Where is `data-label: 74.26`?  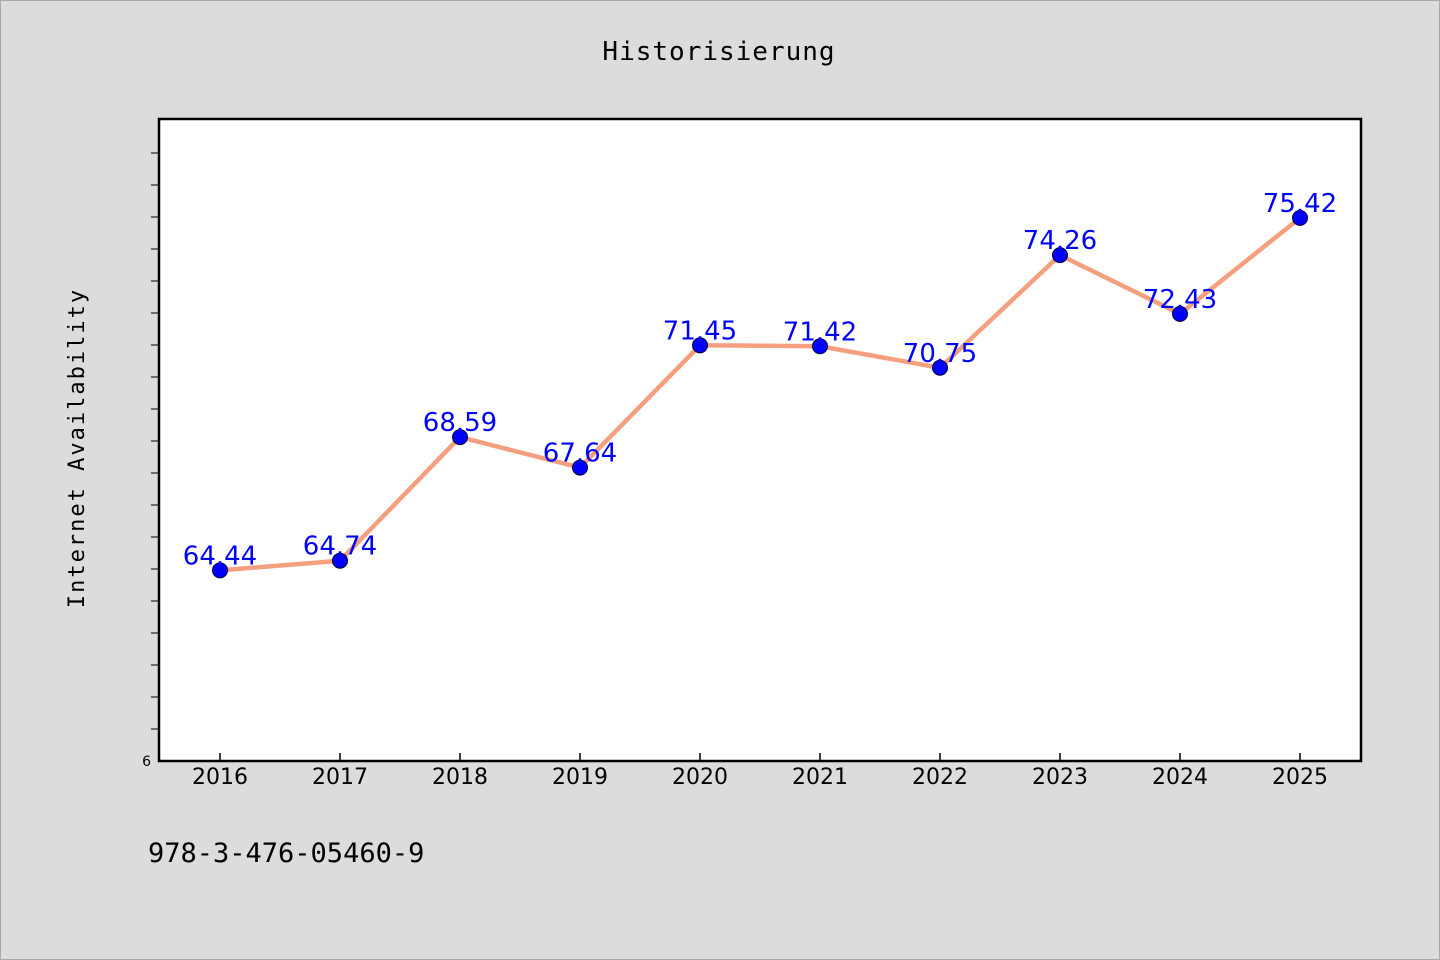
data-label: 74.26 is located at coordinates (1060, 241).